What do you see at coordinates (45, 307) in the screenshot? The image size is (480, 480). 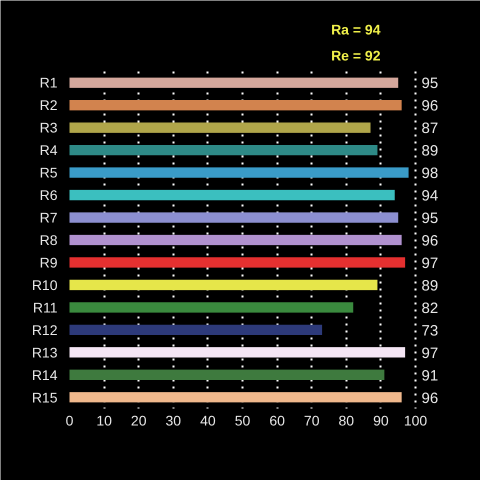 I see `y-tick-label: R11` at bounding box center [45, 307].